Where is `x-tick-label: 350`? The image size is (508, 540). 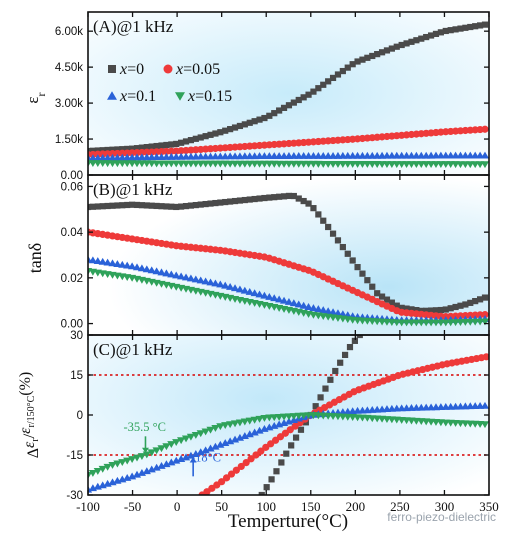
x-tick-label: 350 is located at coordinates (489, 506).